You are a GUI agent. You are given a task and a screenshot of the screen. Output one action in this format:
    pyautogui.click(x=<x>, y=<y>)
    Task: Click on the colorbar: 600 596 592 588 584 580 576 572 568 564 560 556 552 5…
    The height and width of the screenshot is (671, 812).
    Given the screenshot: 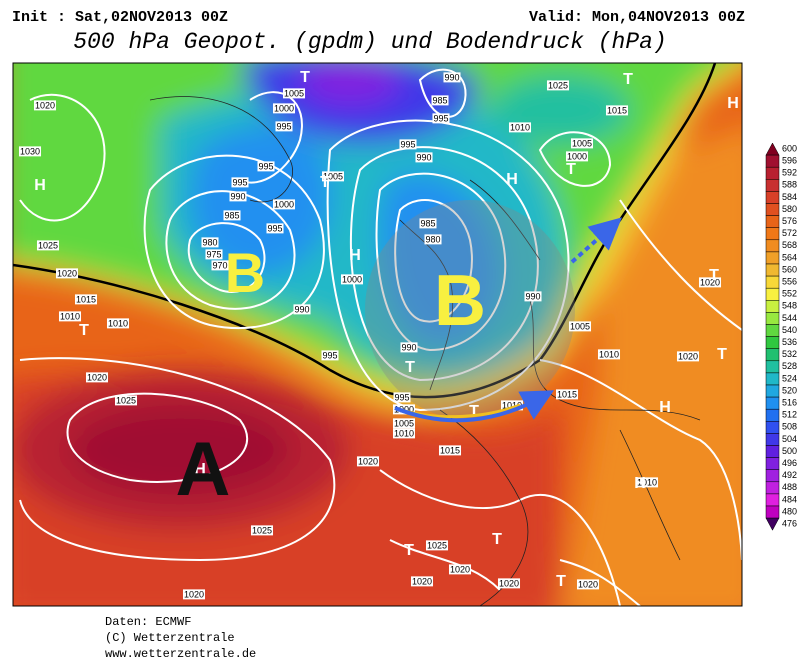 What is the action you would take?
    pyautogui.click(x=781, y=336)
    